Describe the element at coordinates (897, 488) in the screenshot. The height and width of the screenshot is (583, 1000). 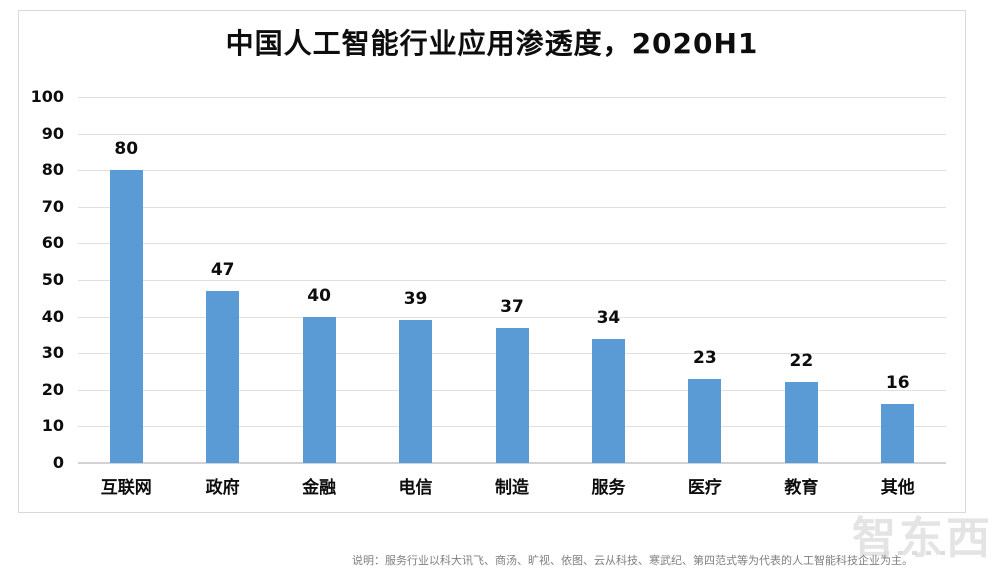
I see `x-category-label: 其他` at that location.